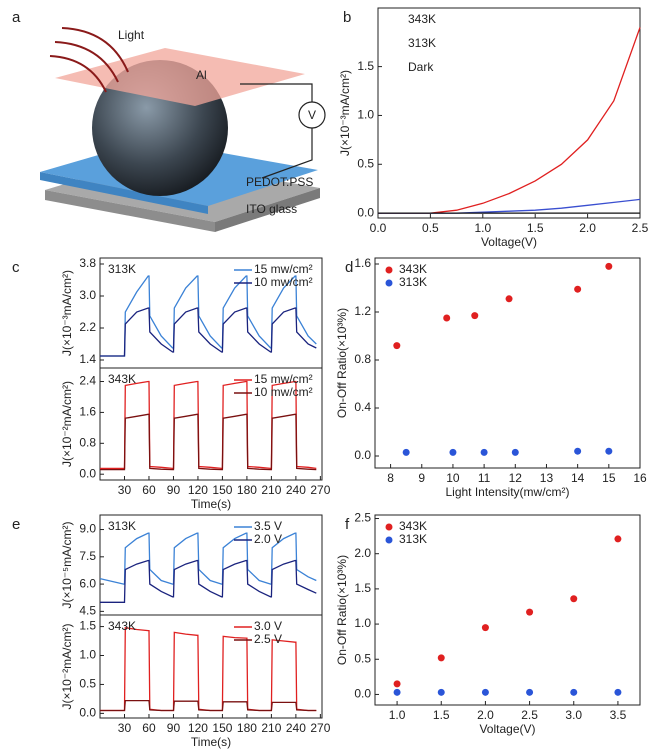 Image resolution: width=658 pixels, height=749 pixels. What do you see at coordinates (198, 728) in the screenshot?
I see `x-tick-label: 120` at bounding box center [198, 728].